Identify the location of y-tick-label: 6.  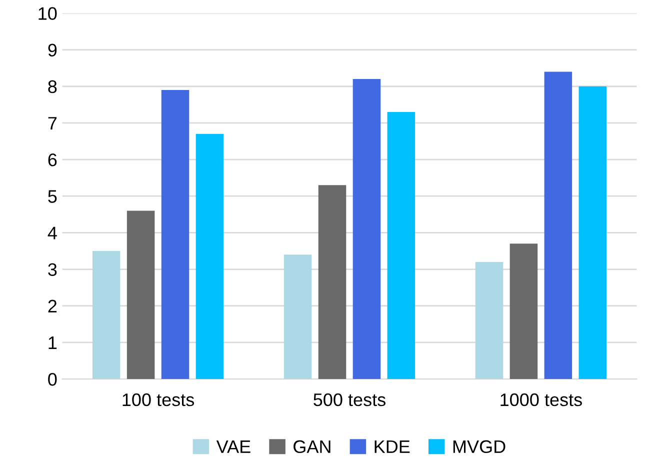
(52, 159).